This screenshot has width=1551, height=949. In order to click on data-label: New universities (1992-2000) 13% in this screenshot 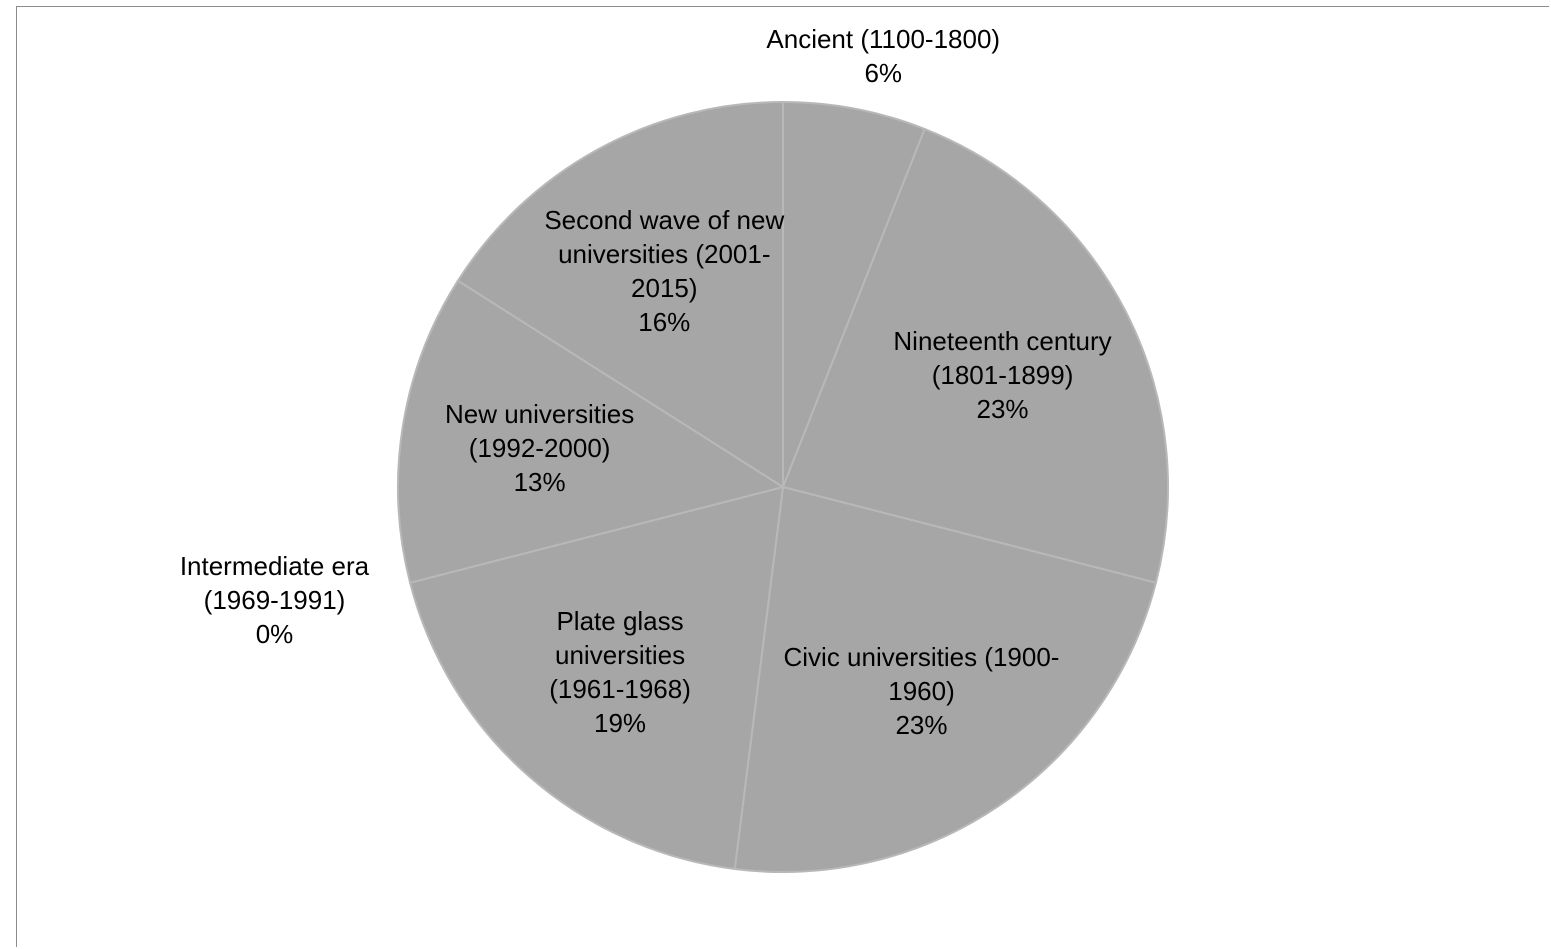, I will do `click(540, 448)`.